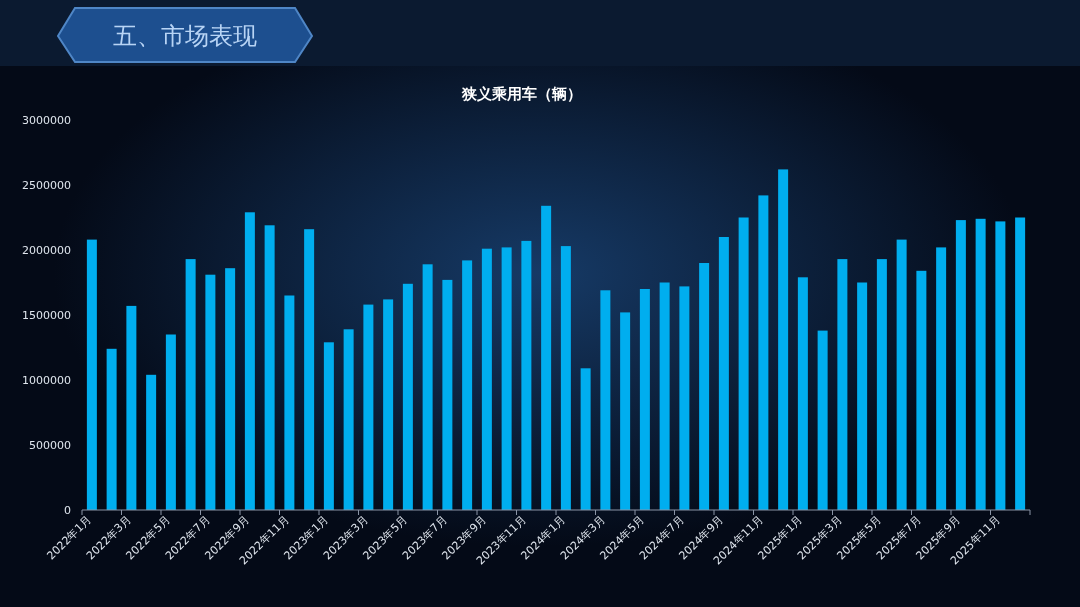 Image resolution: width=1080 pixels, height=607 pixels. I want to click on y-tick-label: 1000000, so click(46, 380).